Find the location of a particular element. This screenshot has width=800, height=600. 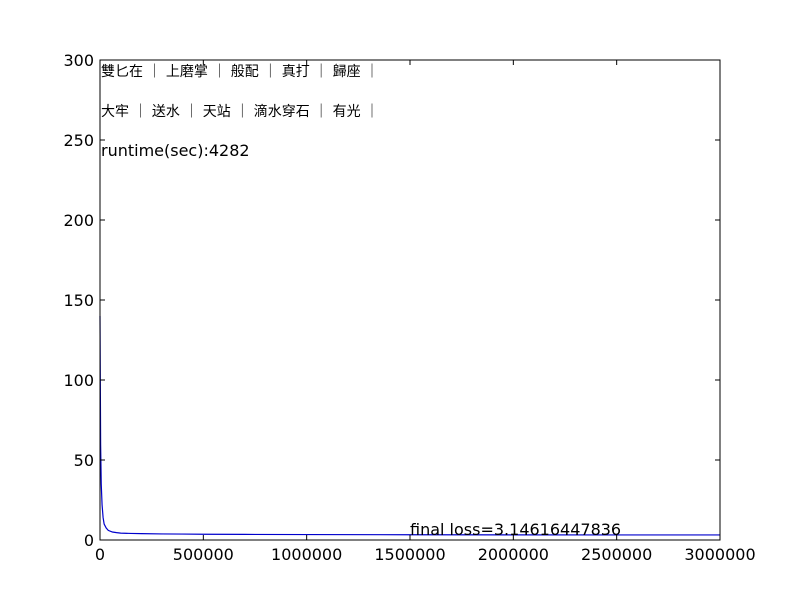

y-tick-label-0: 0 is located at coordinates (89, 540).